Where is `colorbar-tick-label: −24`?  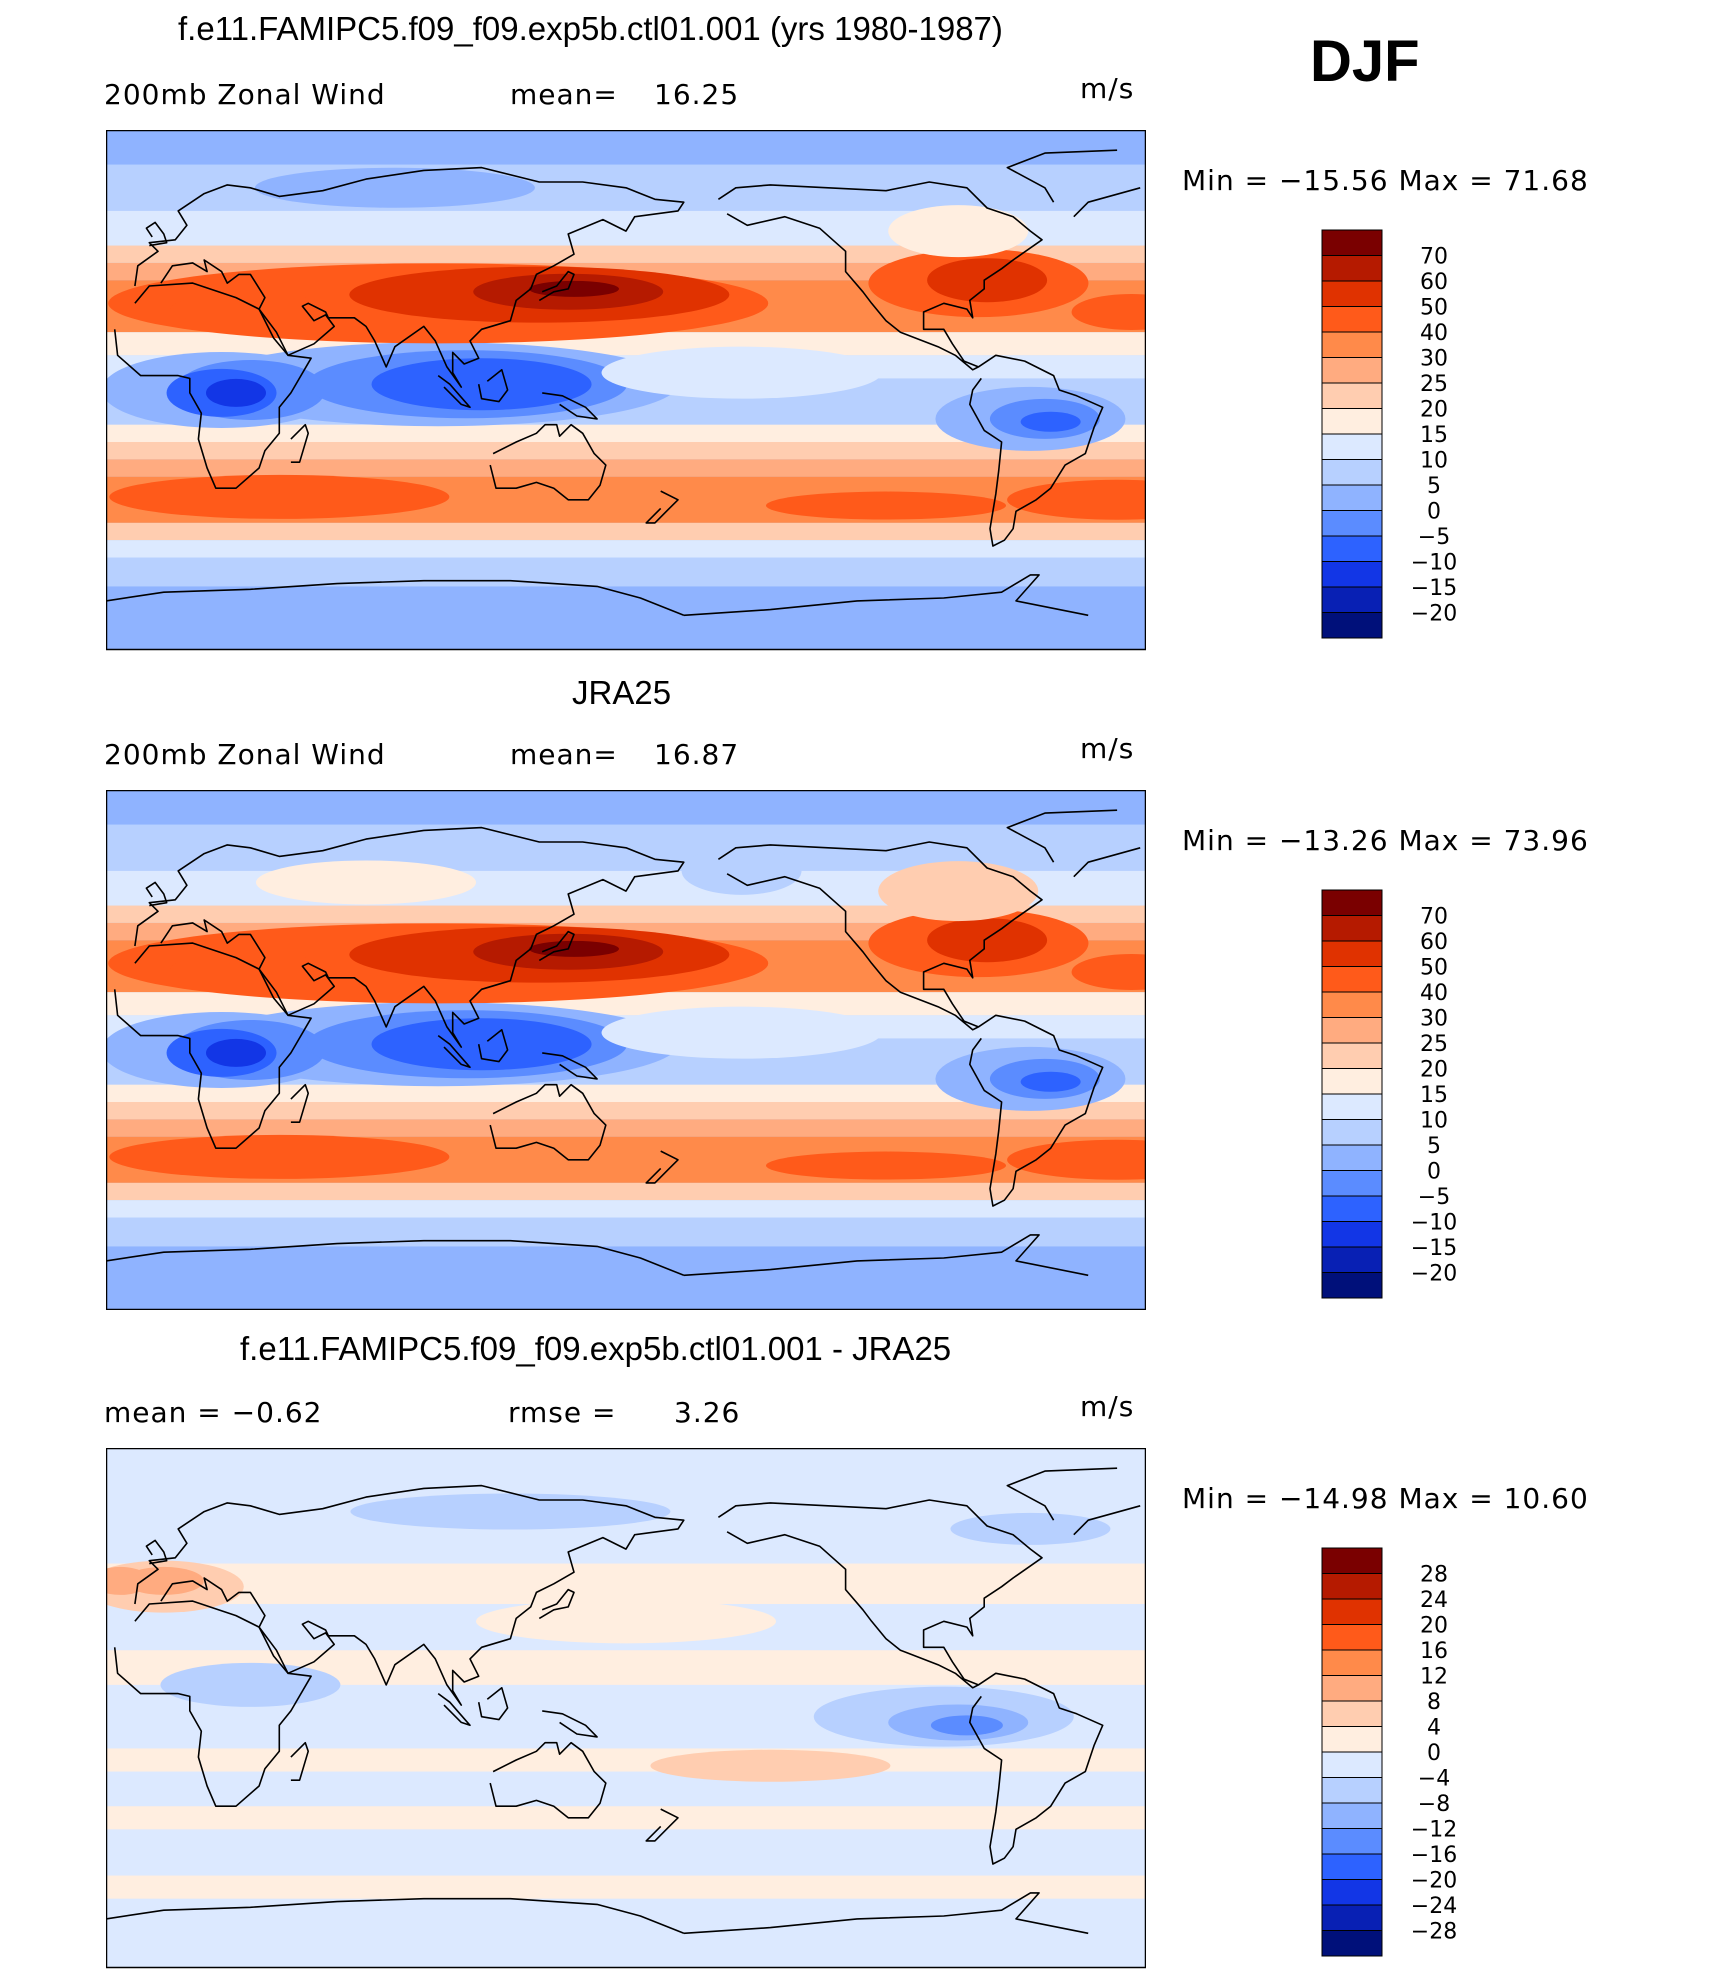
colorbar-tick-label: −24 is located at coordinates (1434, 1906).